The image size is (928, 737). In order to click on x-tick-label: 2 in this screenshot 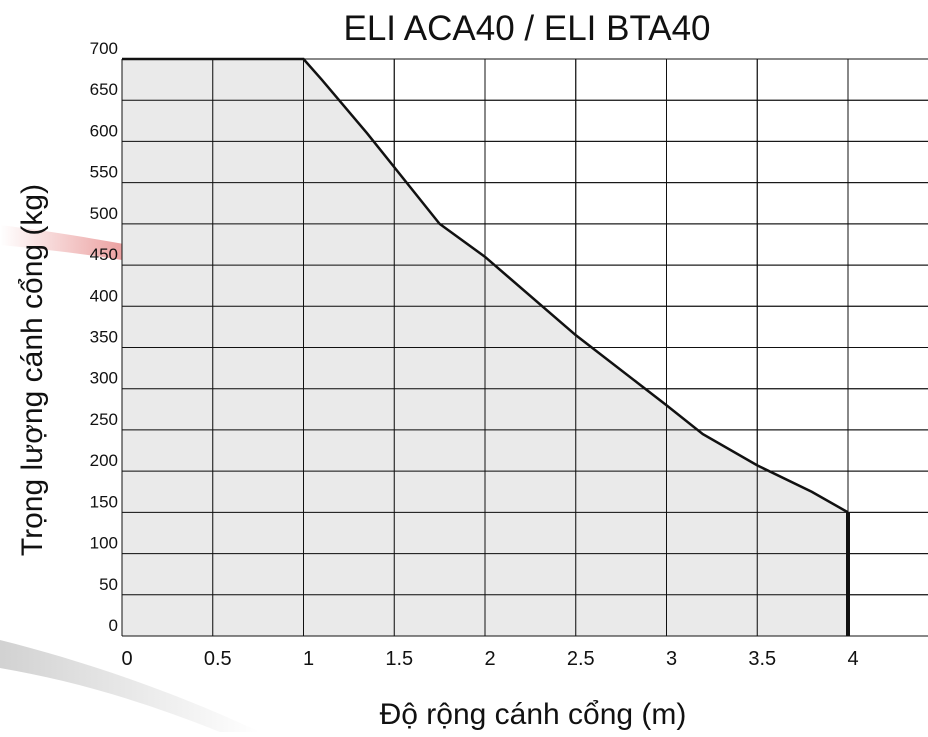, I will do `click(489, 659)`.